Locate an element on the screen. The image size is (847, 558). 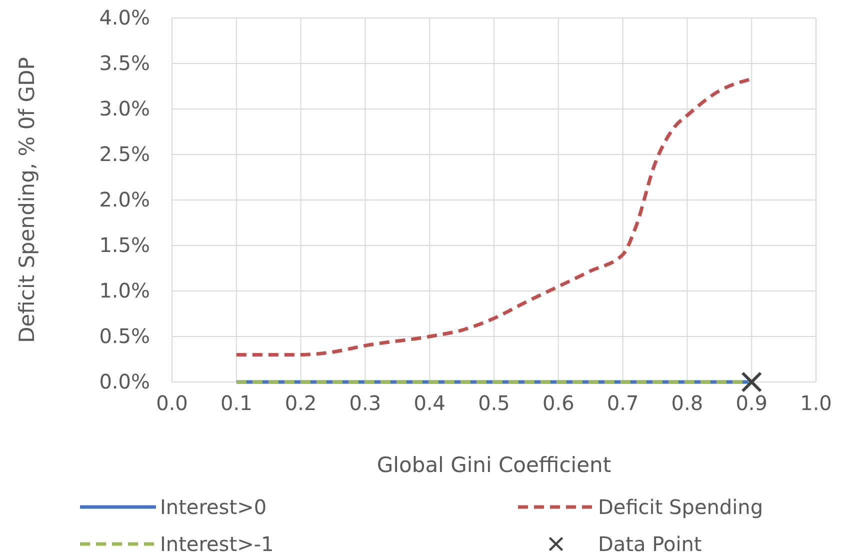
y-tick-label: 1.0% is located at coordinates (124, 290).